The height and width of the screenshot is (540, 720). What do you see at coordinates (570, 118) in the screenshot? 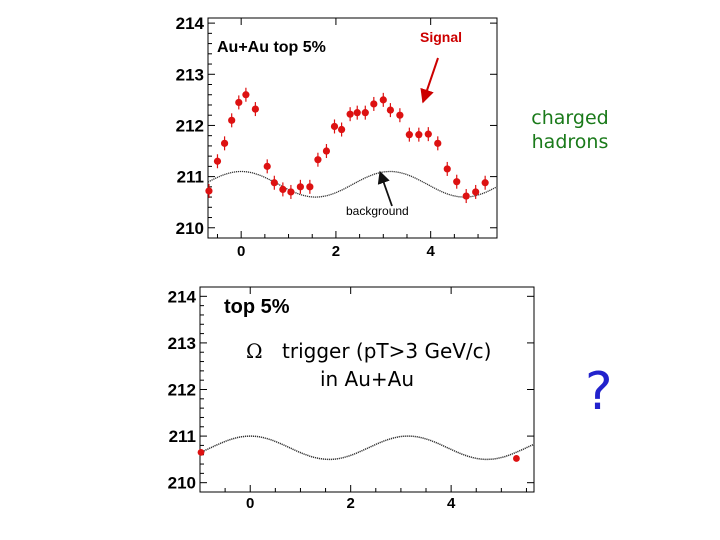
I see `charged-label-line-1: charged` at bounding box center [570, 118].